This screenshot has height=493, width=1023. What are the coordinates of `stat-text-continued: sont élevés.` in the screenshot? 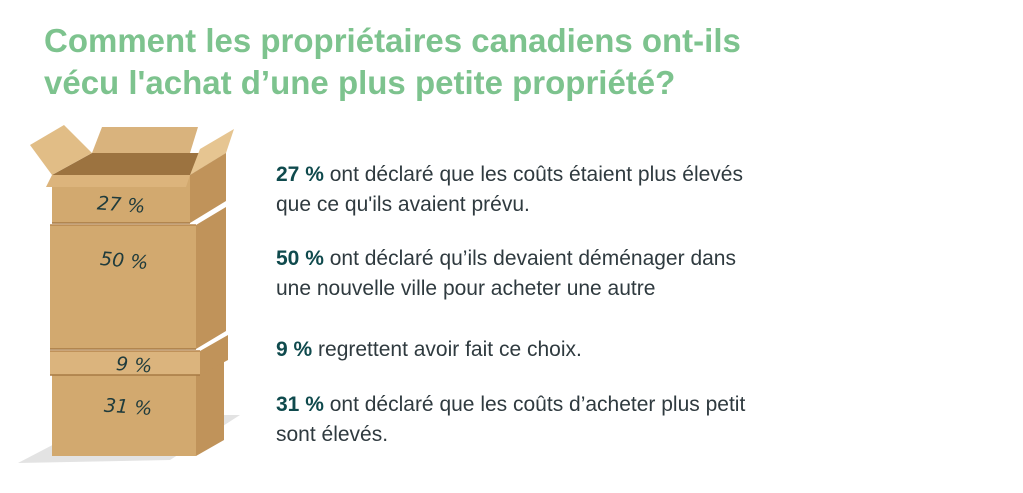 It's located at (332, 434).